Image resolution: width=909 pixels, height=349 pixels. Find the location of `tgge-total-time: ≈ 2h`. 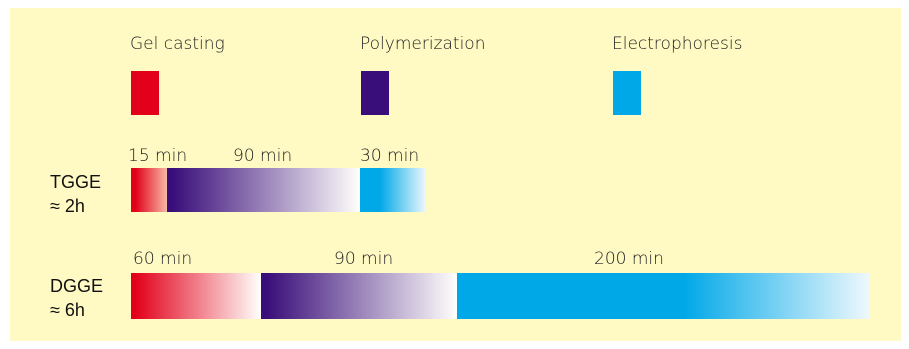

tgge-total-time: ≈ 2h is located at coordinates (67, 206).